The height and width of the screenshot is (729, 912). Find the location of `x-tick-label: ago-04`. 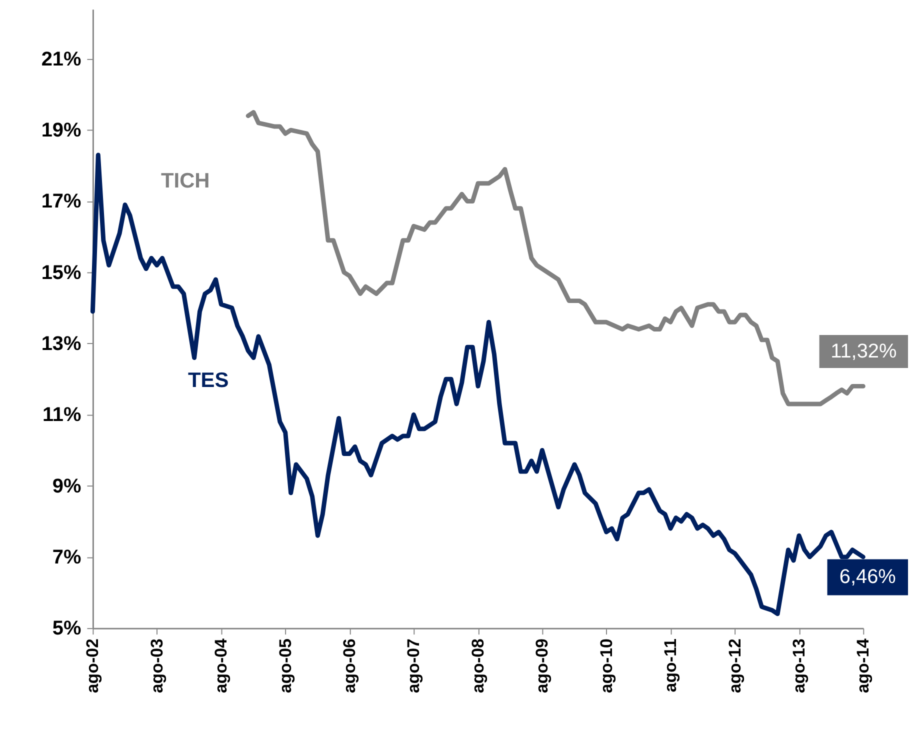

x-tick-label: ago-04 is located at coordinates (221, 666).